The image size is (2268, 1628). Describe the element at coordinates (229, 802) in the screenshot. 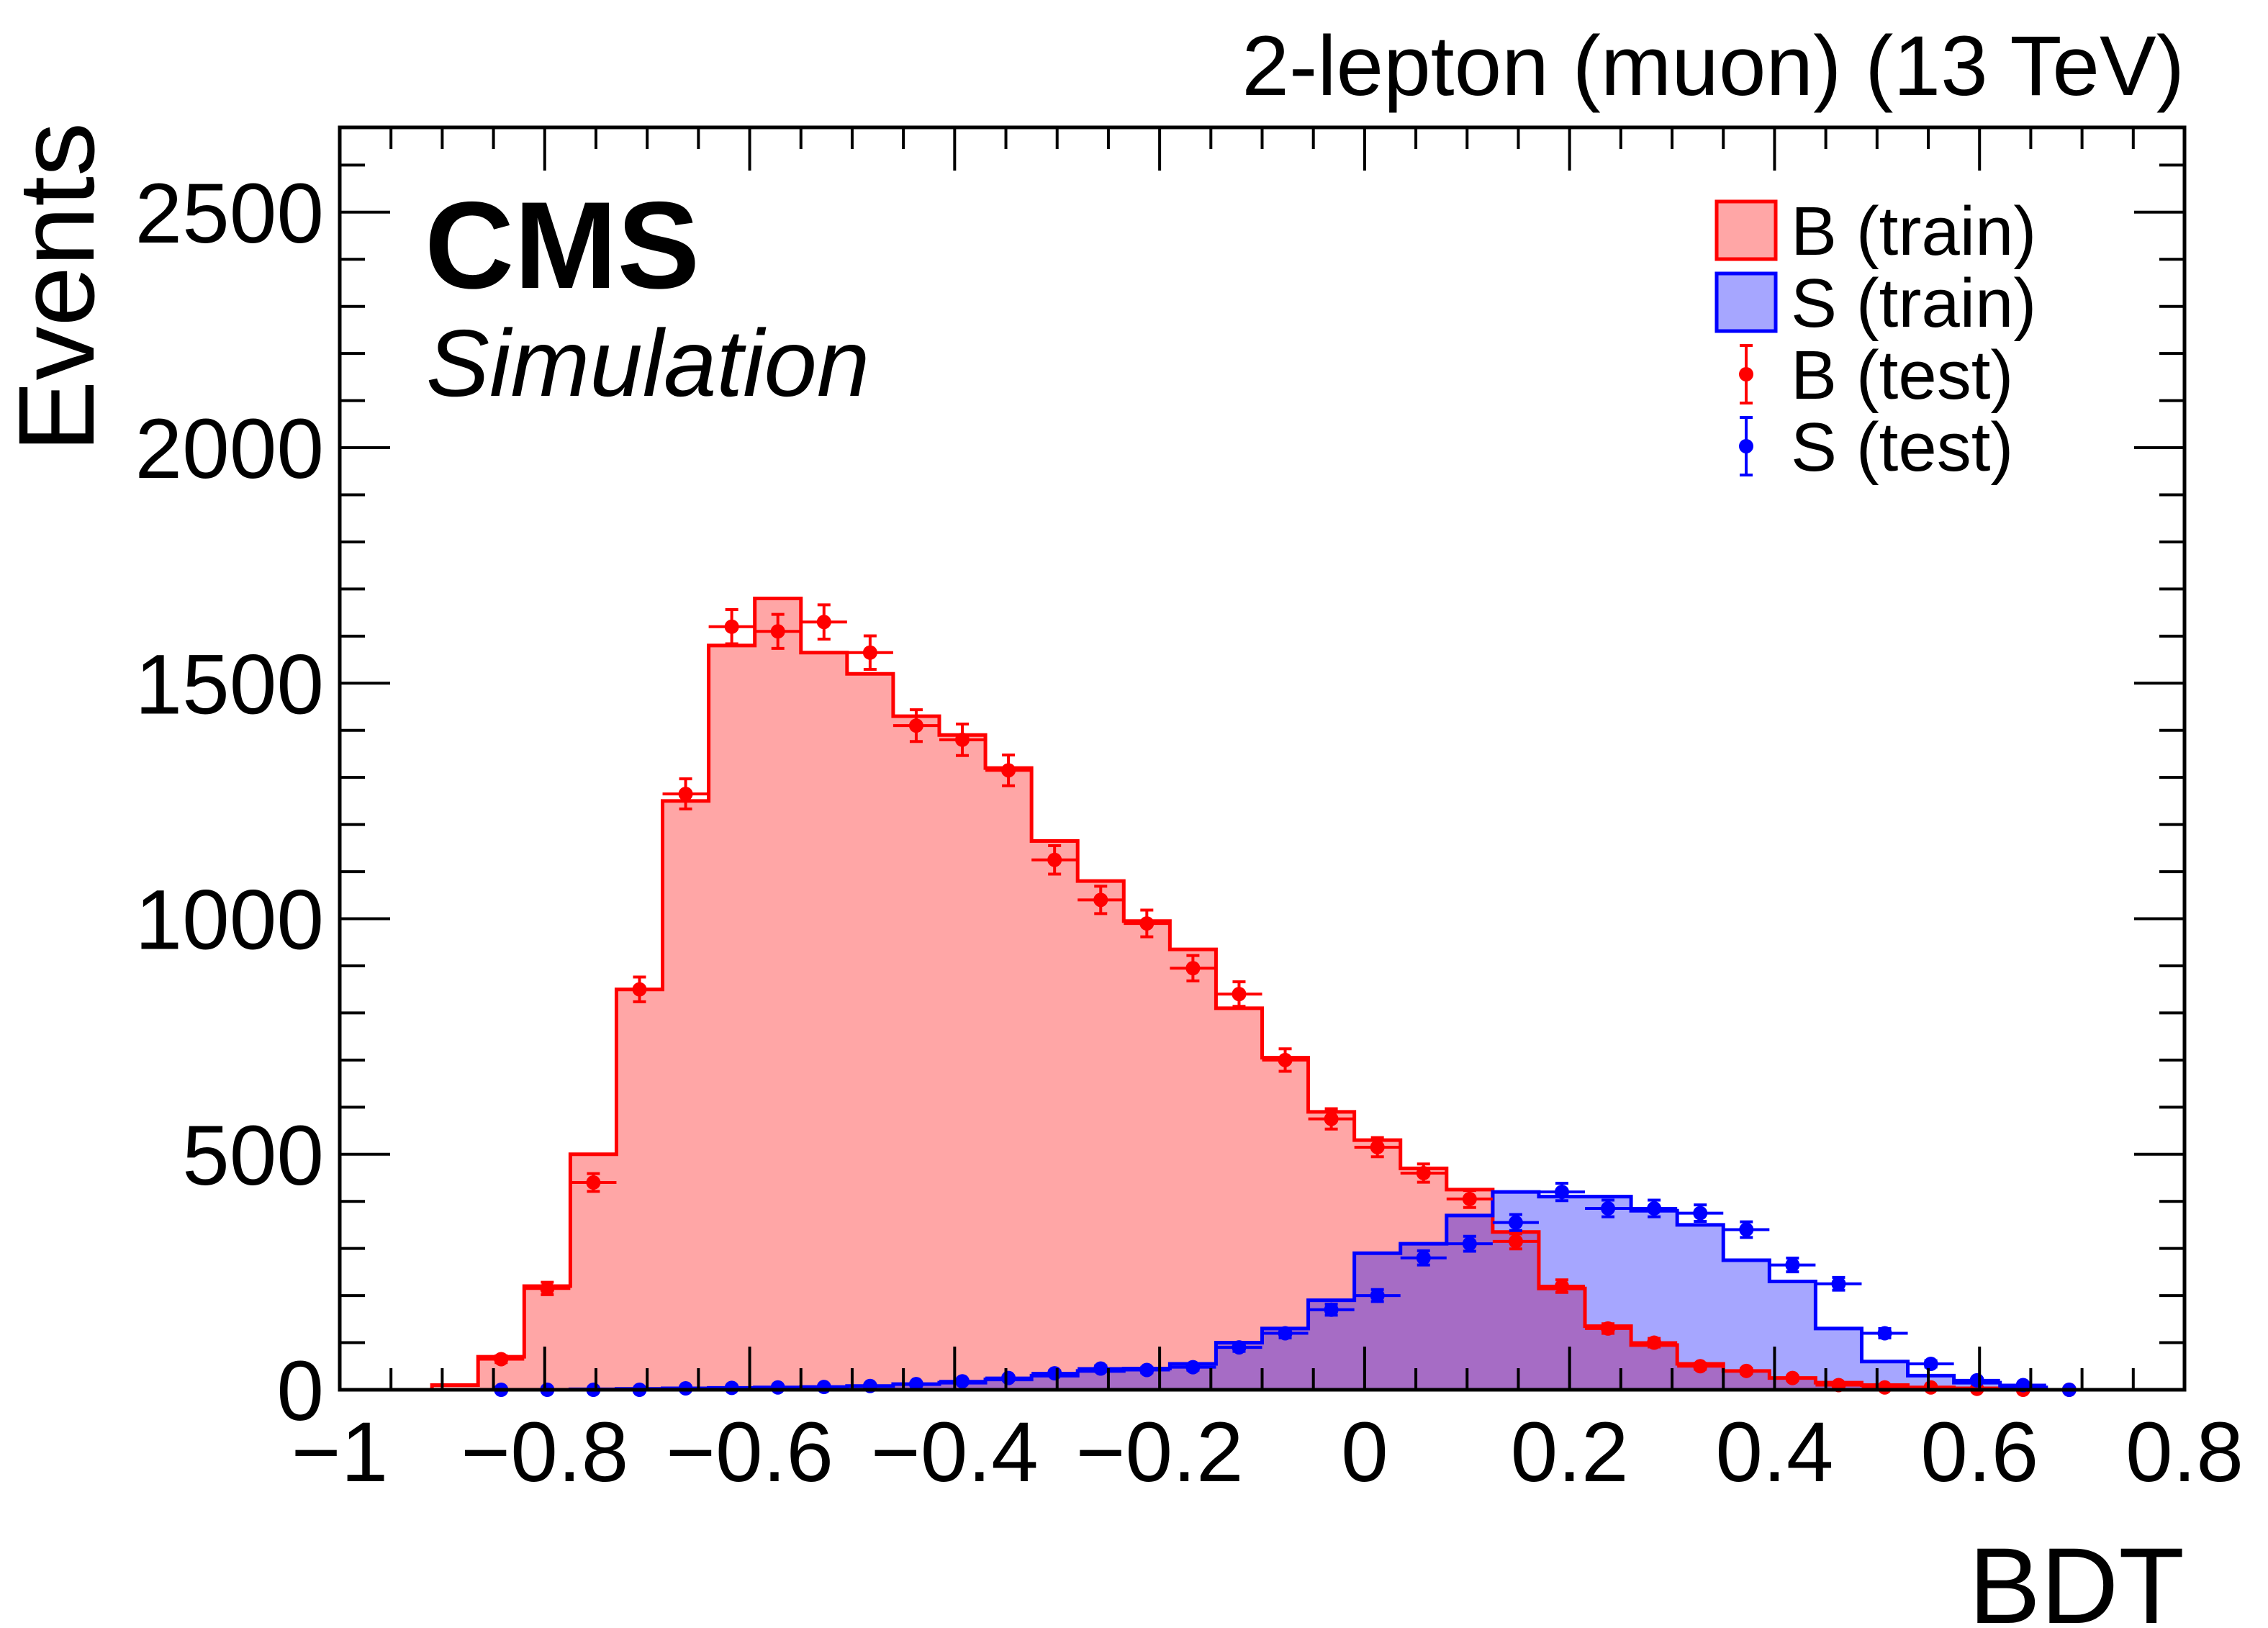

I see `y-tick-labels: 0 500 1000 1500 2000 2500` at that location.